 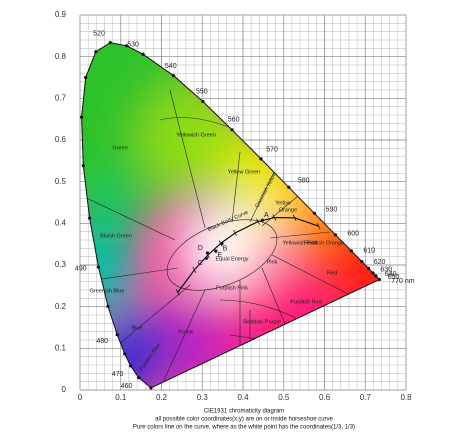 I want to click on wavelength-label: 610, so click(x=369, y=251).